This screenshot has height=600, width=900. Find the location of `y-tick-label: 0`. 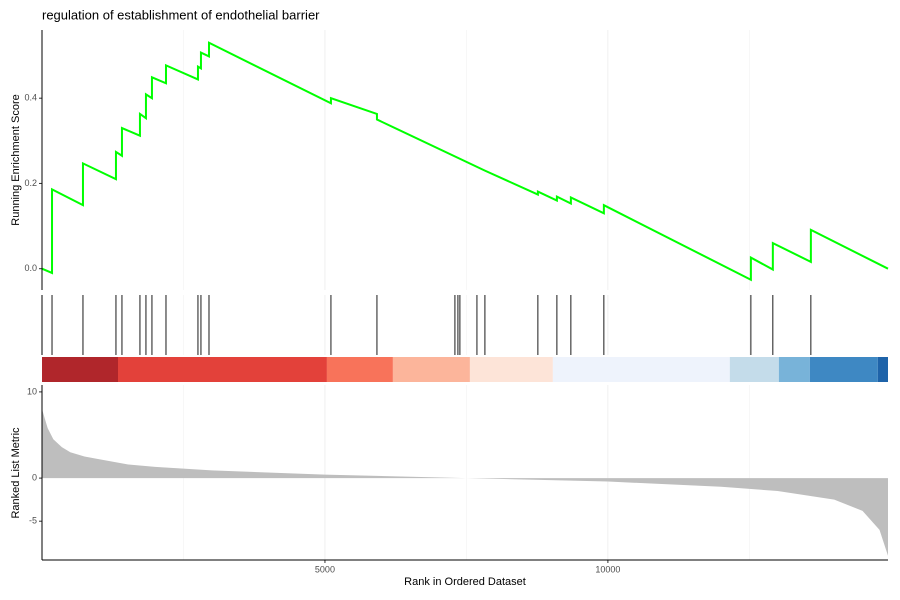

y-tick-label: 0 is located at coordinates (34, 477).